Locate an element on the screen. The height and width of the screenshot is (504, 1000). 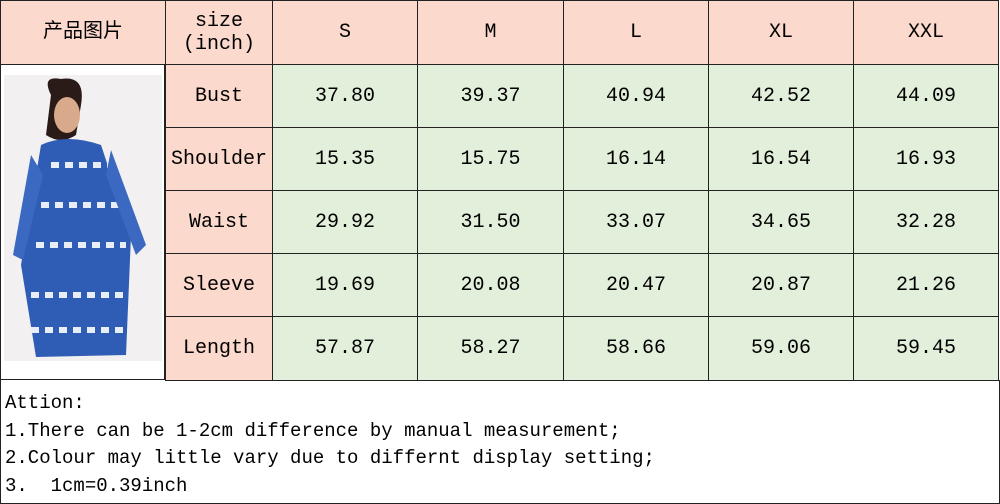
value-cell: 20.47 is located at coordinates (636, 285).